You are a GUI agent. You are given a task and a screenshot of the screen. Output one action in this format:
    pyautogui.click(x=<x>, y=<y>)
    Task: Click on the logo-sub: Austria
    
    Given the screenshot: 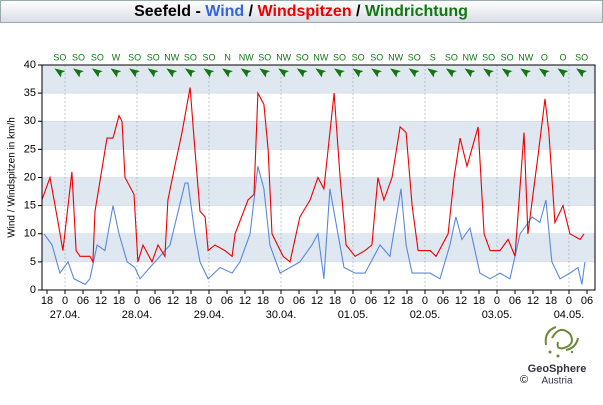 What is the action you would take?
    pyautogui.click(x=557, y=381)
    